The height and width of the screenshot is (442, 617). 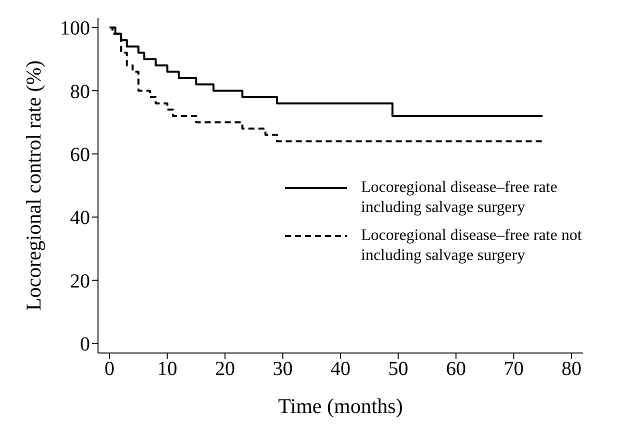 What do you see at coordinates (340, 369) in the screenshot?
I see `x-tick-label: 40` at bounding box center [340, 369].